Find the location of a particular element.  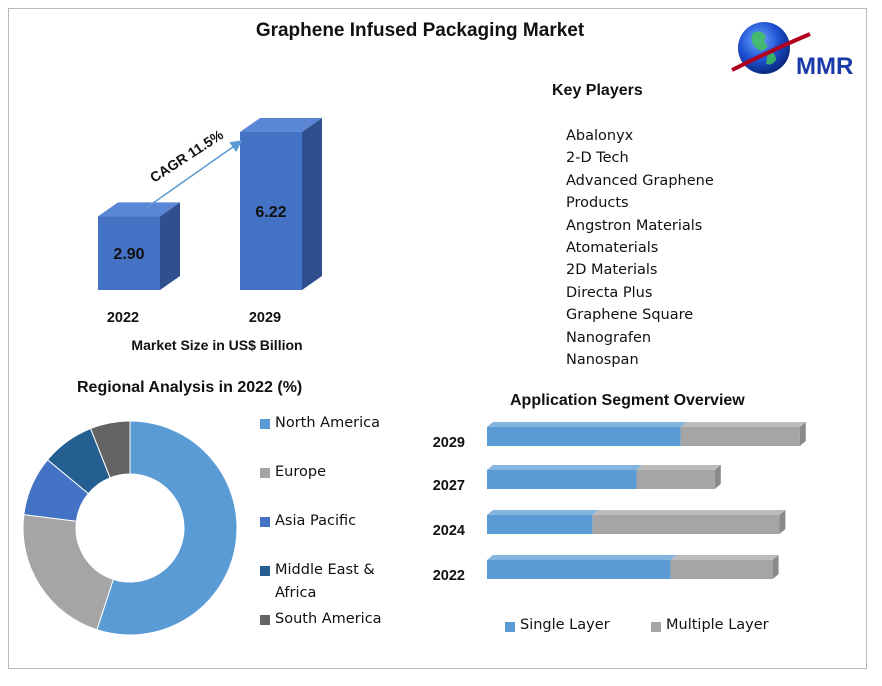

market-size-xlabel: Market Size in US$ Billion is located at coordinates (216, 345).